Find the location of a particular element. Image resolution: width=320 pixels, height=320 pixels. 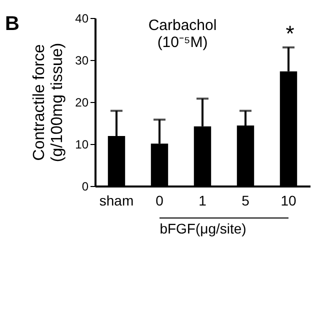

x-axis-title: bFGF(μg/site) is located at coordinates (203, 228).